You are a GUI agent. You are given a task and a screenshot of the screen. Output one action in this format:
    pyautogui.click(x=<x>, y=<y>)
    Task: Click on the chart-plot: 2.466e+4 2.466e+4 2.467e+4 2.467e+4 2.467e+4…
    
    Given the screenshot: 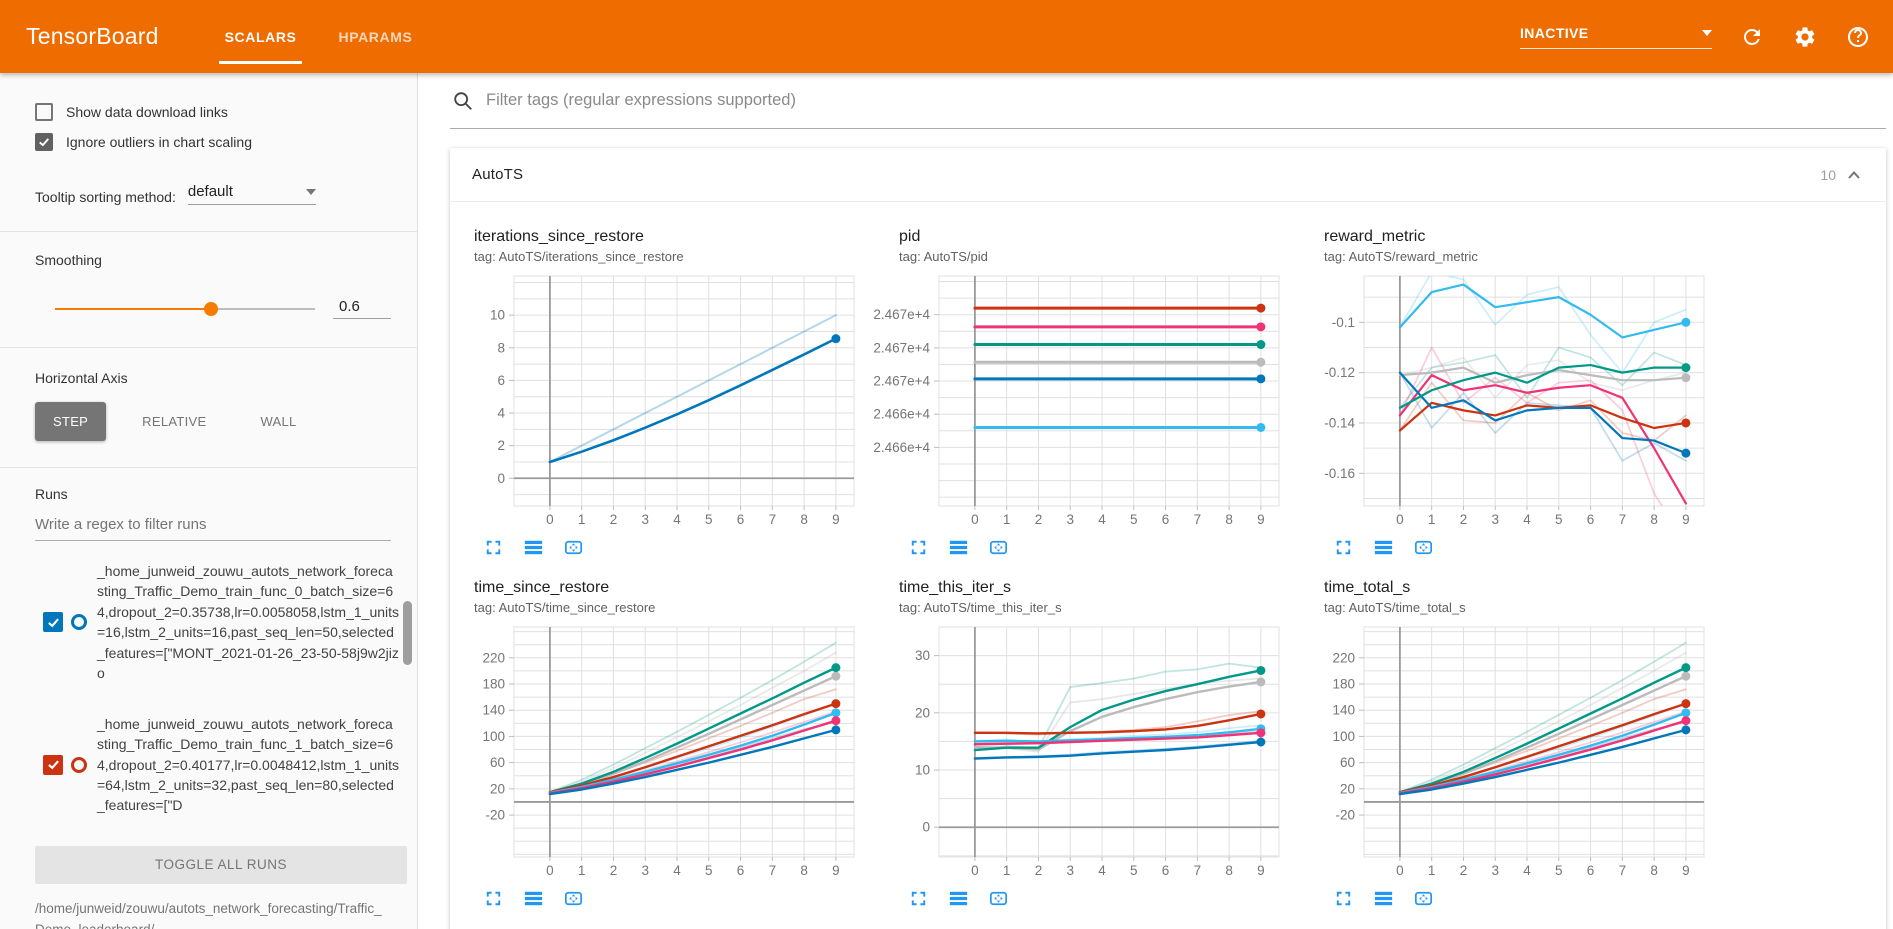 What is the action you would take?
    pyautogui.click(x=1081, y=401)
    